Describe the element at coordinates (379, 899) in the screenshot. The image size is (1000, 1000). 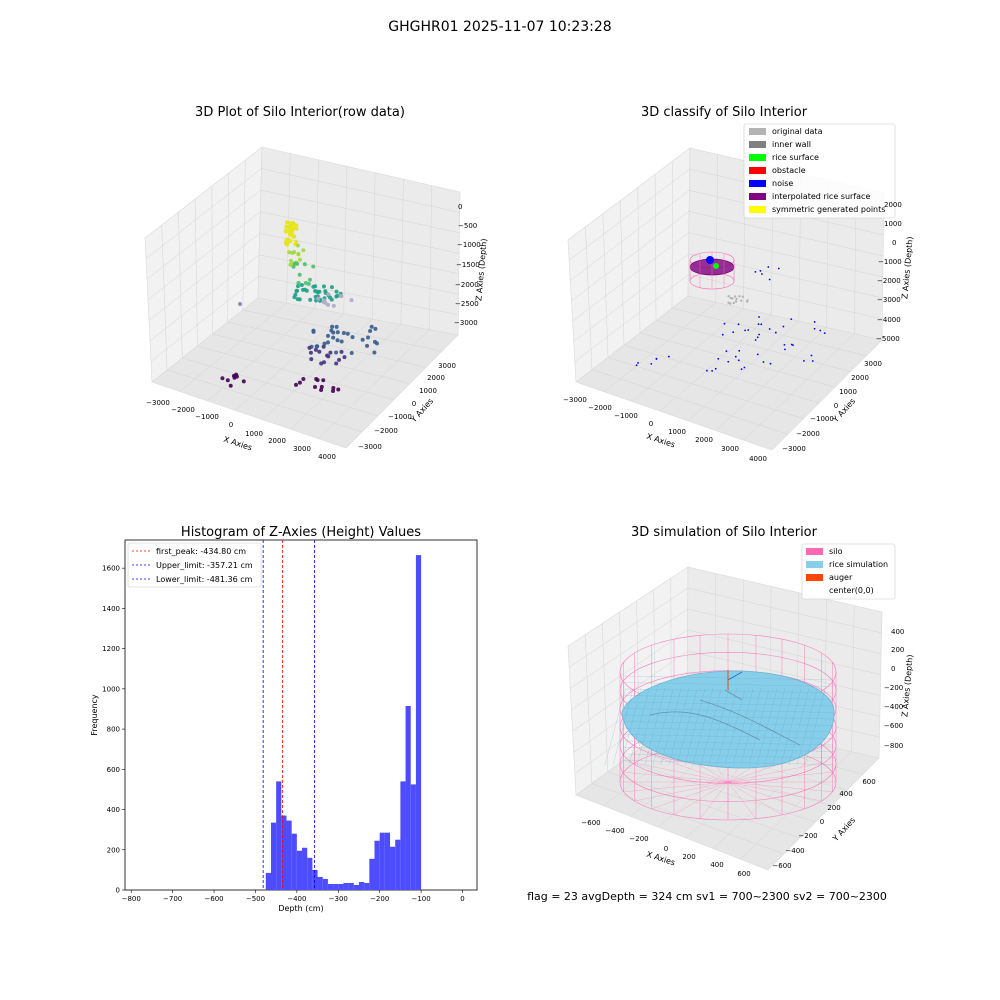
I see `x-tick-label: −200` at that location.